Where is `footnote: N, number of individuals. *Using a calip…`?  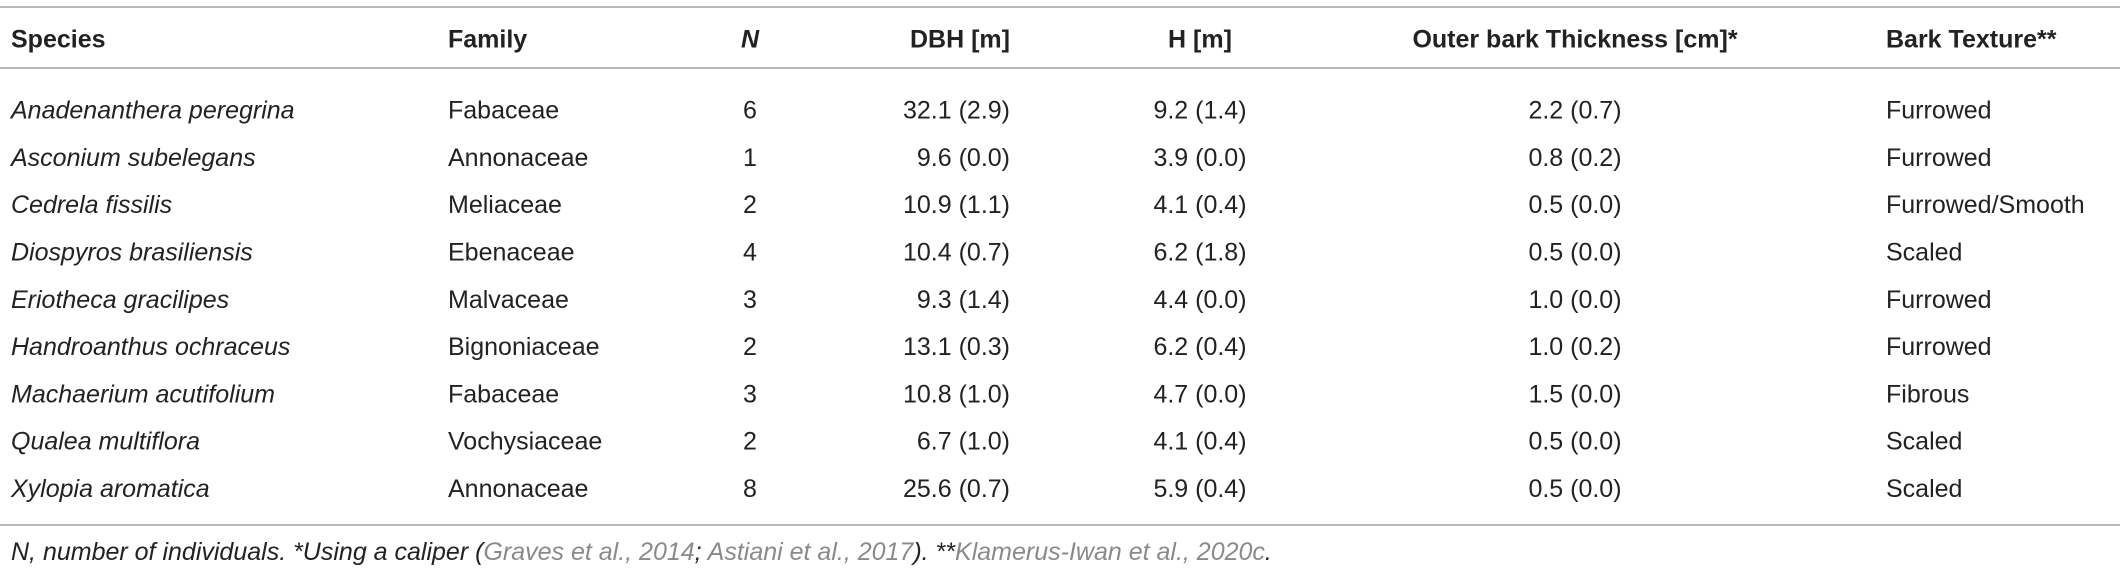
footnote: N, number of individuals. *Using a calip… is located at coordinates (641, 552).